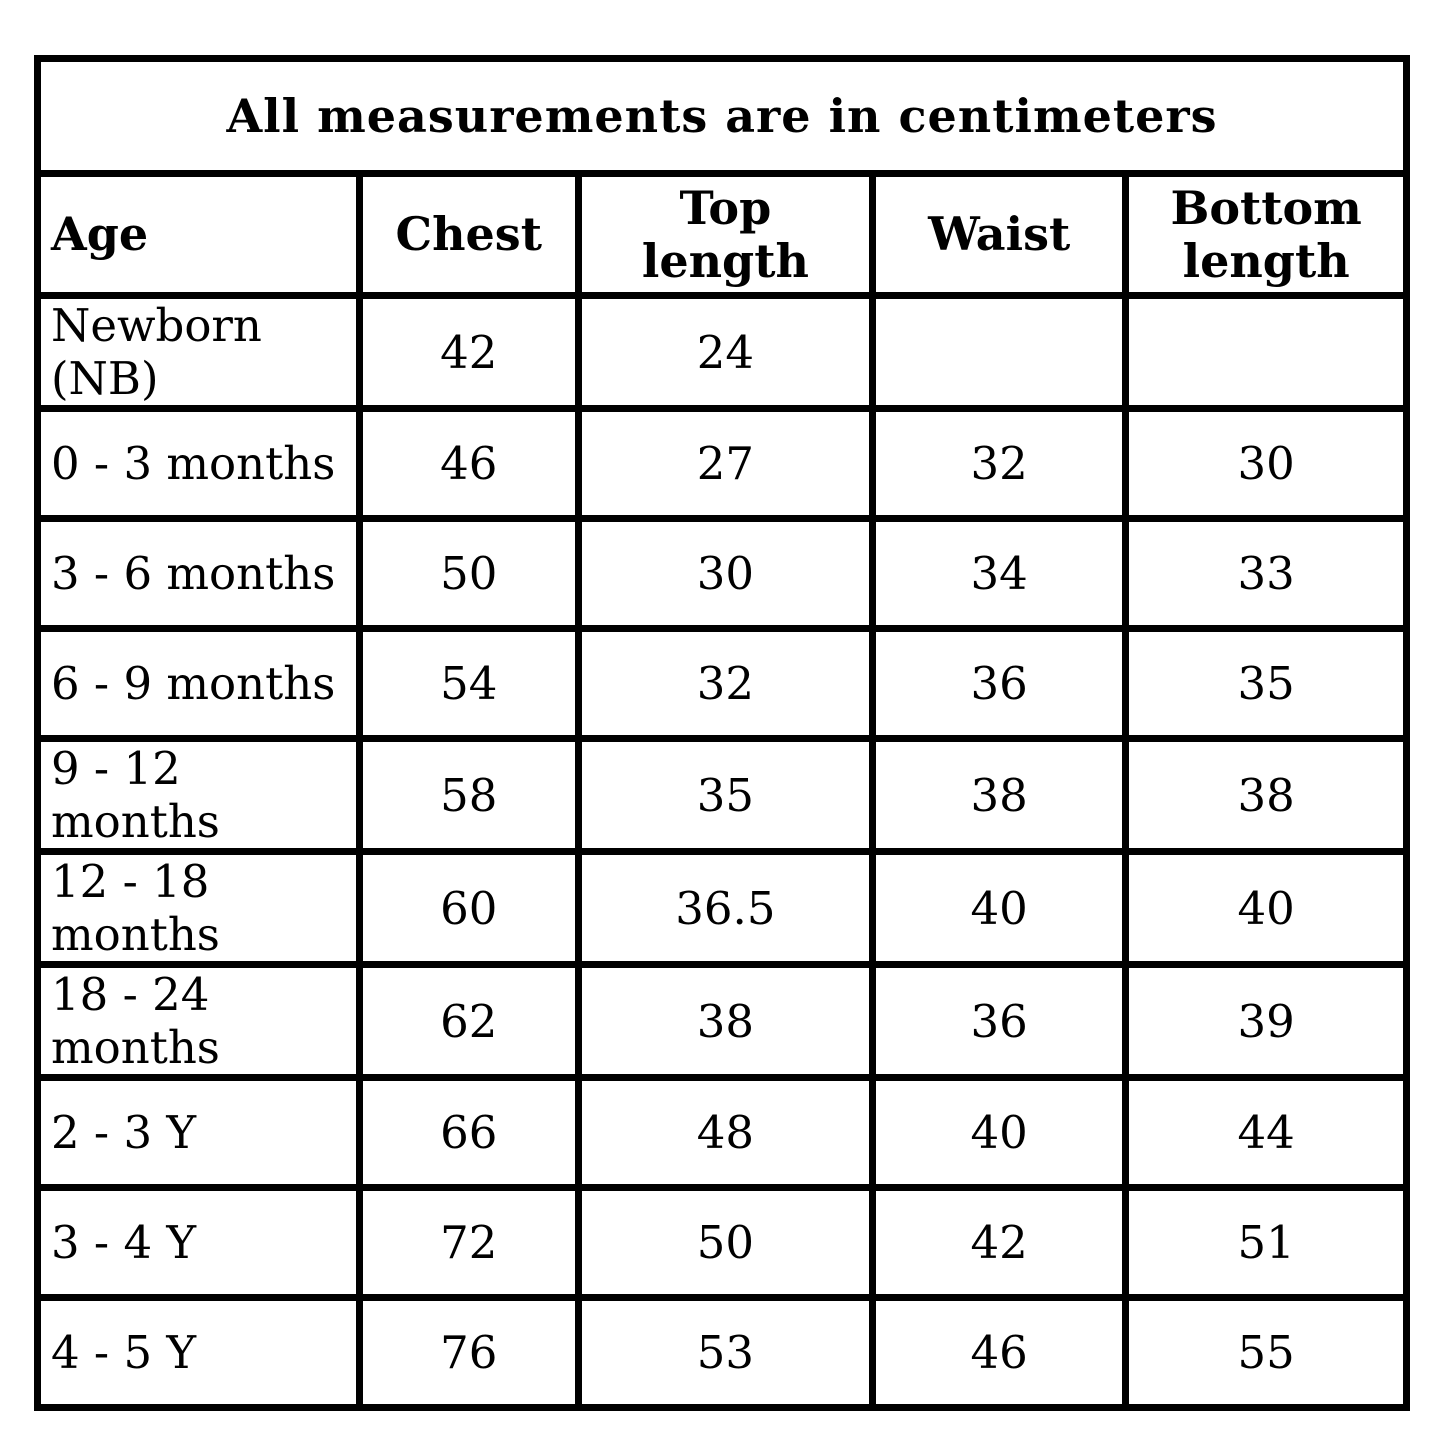 This screenshot has width=1445, height=1445. I want to click on value-cell: 54, so click(468, 683).